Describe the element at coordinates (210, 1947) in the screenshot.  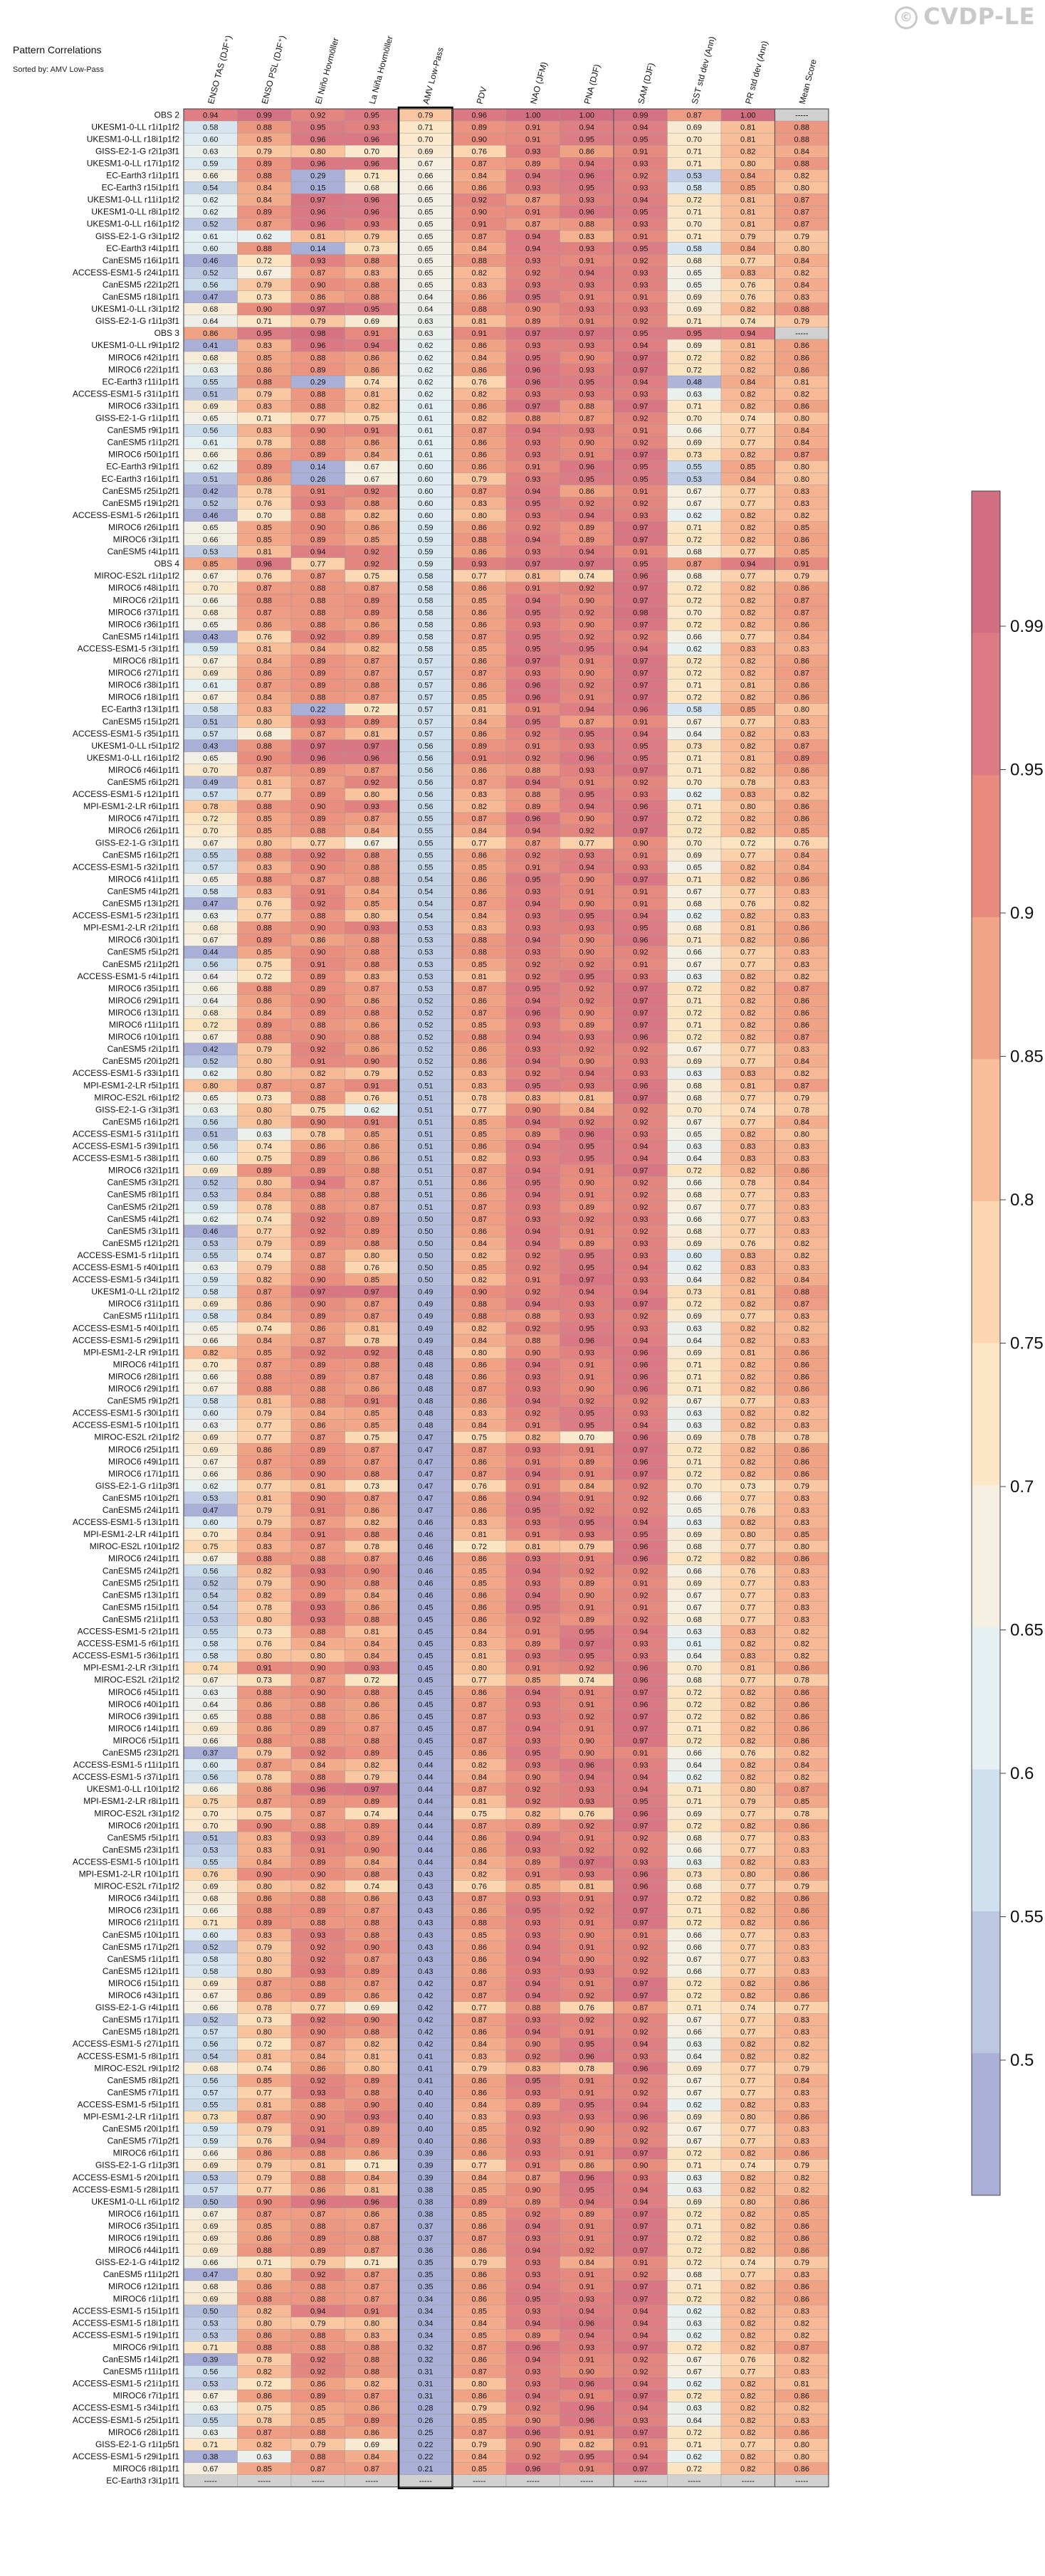
I see `cell-value: 0.52` at that location.